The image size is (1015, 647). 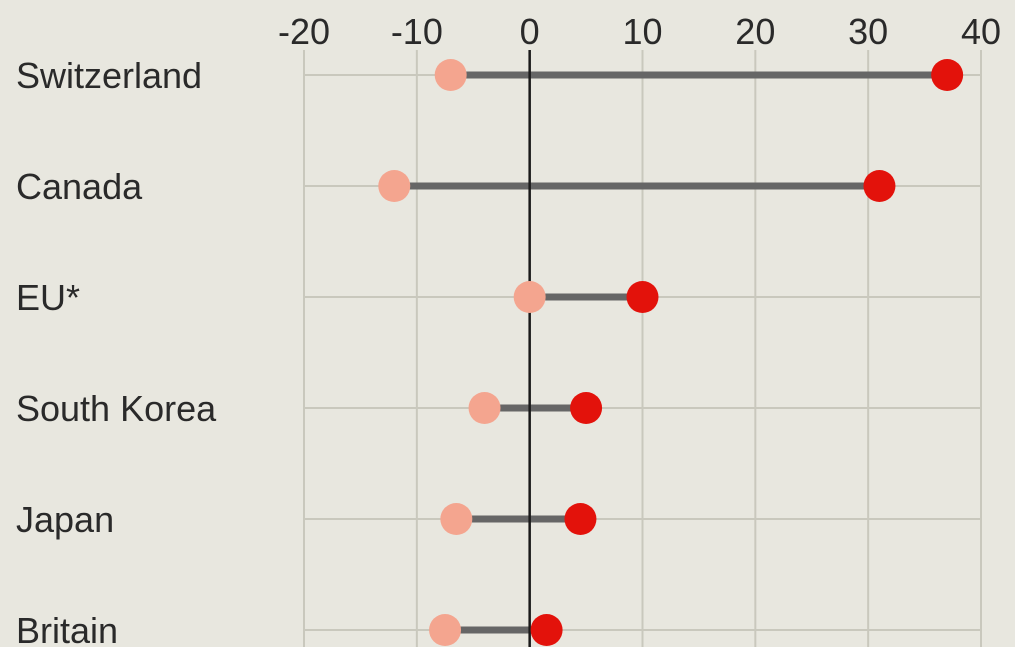 I want to click on x-tick-label: -20, so click(x=304, y=31).